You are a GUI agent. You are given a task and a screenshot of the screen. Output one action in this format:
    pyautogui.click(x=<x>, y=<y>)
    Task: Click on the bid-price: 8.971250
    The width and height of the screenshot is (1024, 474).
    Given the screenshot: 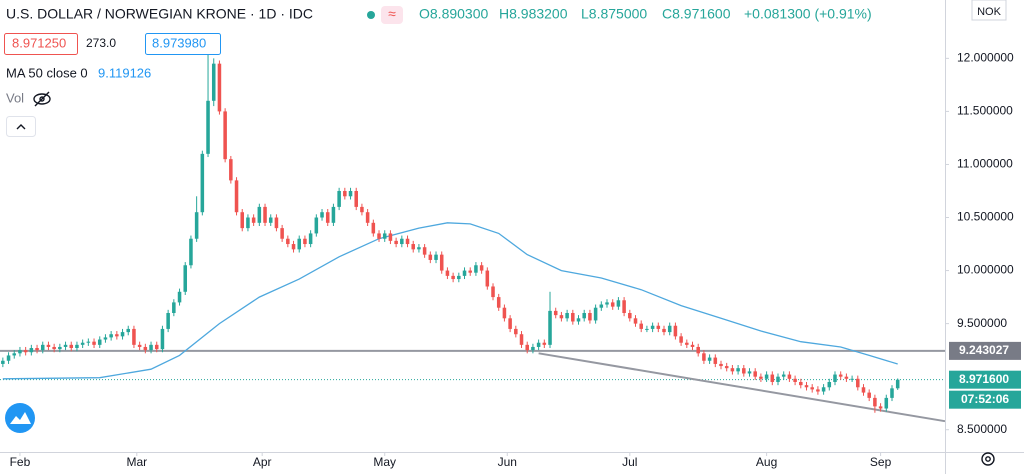 What is the action you would take?
    pyautogui.click(x=39, y=42)
    